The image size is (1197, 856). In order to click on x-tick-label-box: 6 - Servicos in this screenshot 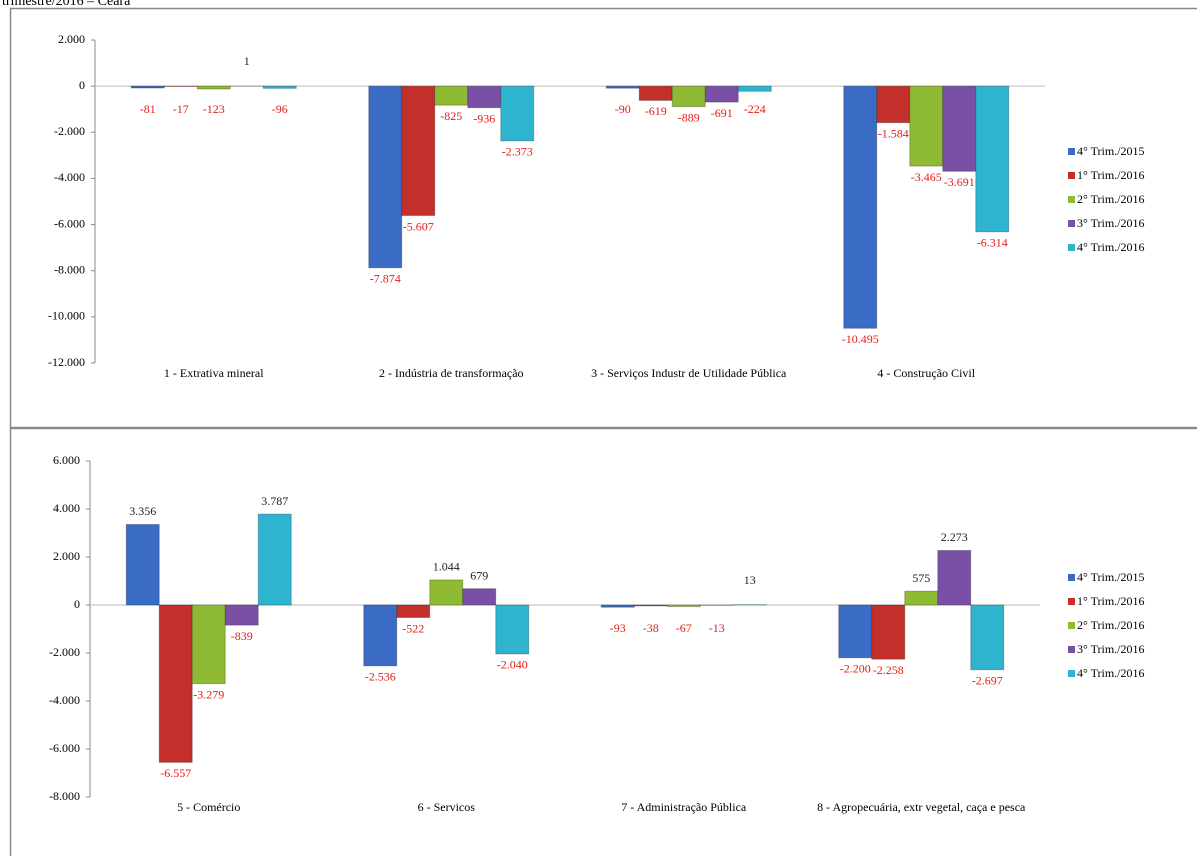, I will do `click(446, 807)`.